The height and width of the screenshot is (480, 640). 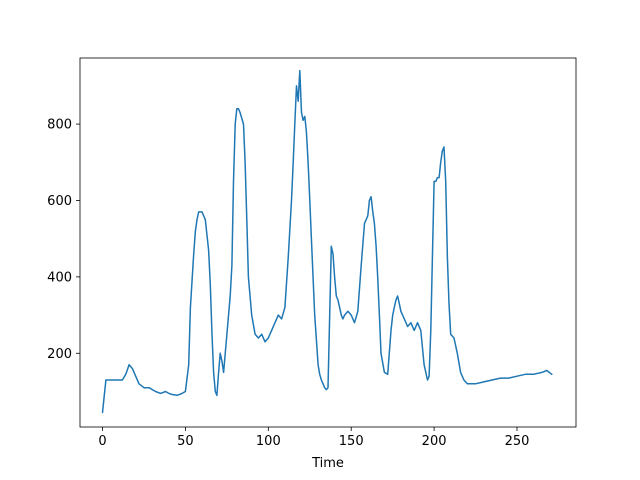 I want to click on x-axis: 0 50 100 150 200 250, so click(x=313, y=438).